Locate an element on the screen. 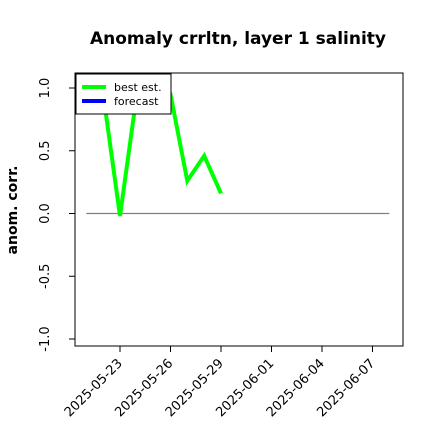  y-tick-label: -1.0 is located at coordinates (45, 338).